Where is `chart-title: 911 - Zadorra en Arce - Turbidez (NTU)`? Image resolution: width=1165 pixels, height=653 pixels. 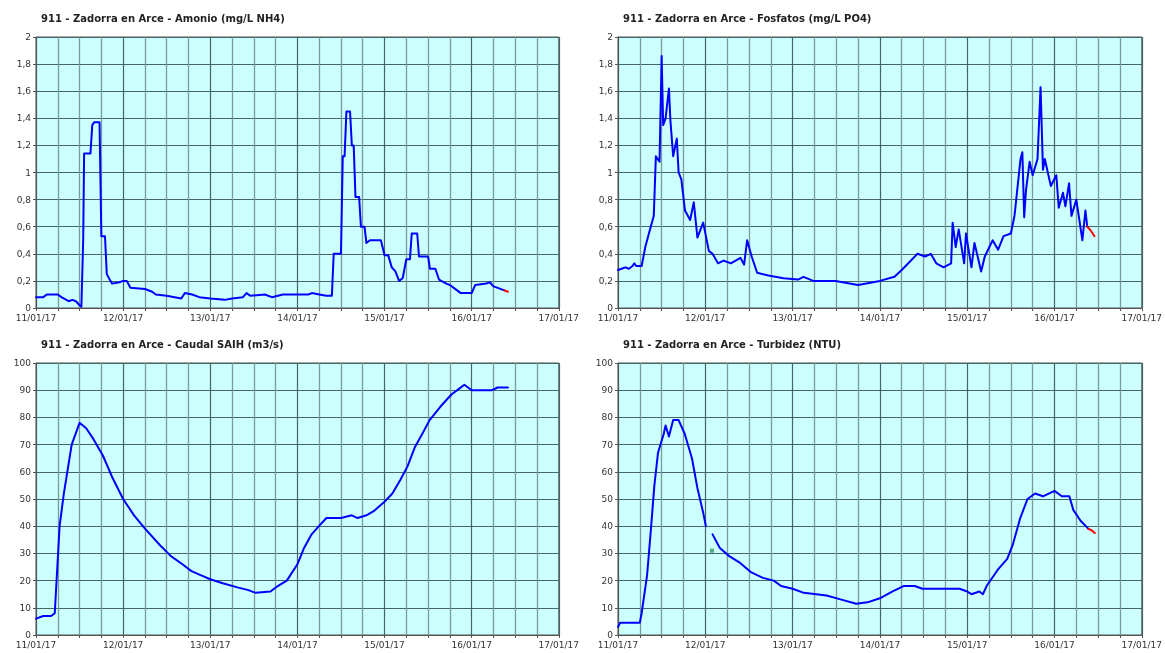 chart-title: 911 - Zadorra en Arce - Turbidez (NTU) is located at coordinates (732, 344).